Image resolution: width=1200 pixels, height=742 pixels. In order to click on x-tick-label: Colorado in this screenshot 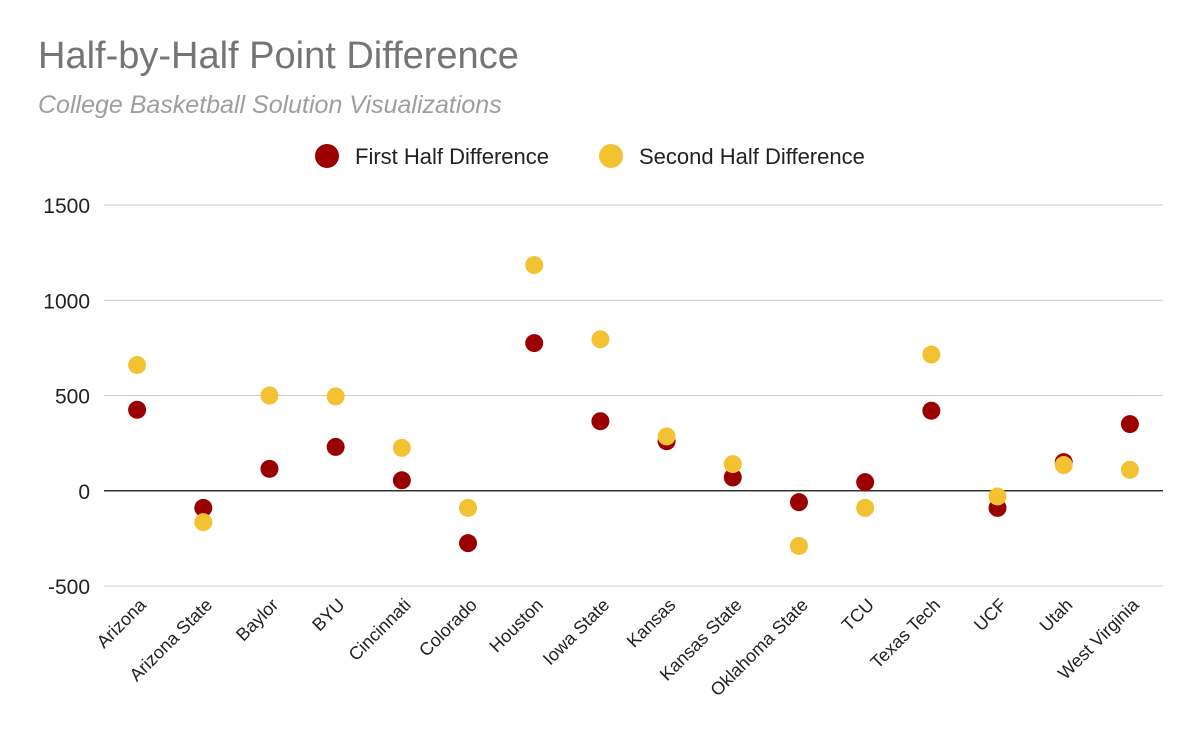, I will do `click(448, 628)`.